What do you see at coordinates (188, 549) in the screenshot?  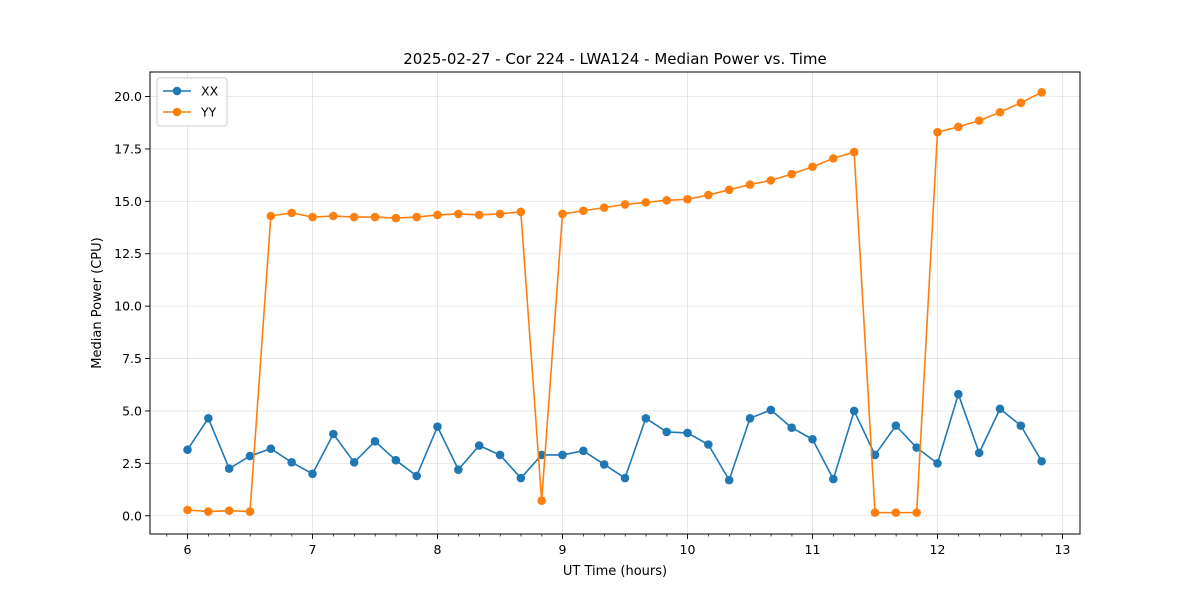 I see `x-tick-label: 6` at bounding box center [188, 549].